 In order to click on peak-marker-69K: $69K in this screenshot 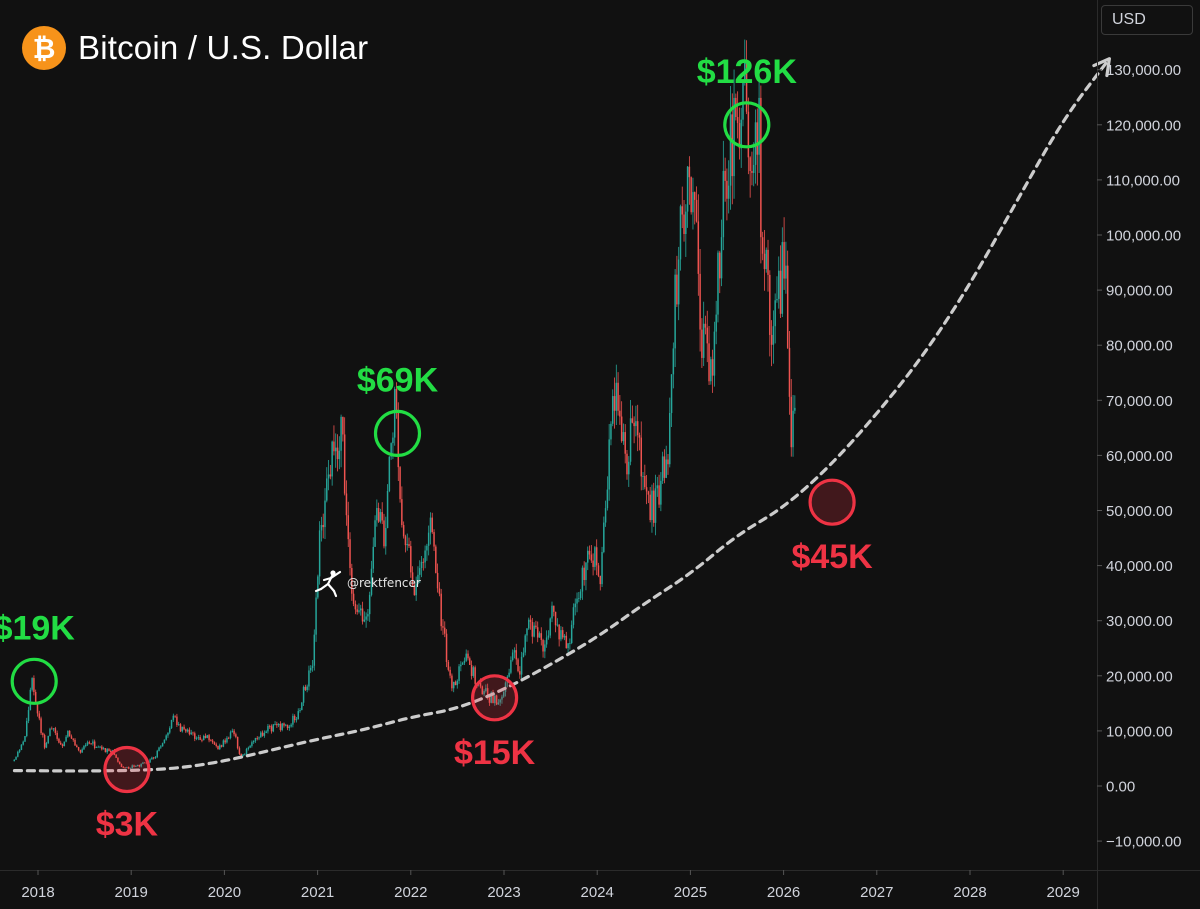, I will do `click(398, 409)`.